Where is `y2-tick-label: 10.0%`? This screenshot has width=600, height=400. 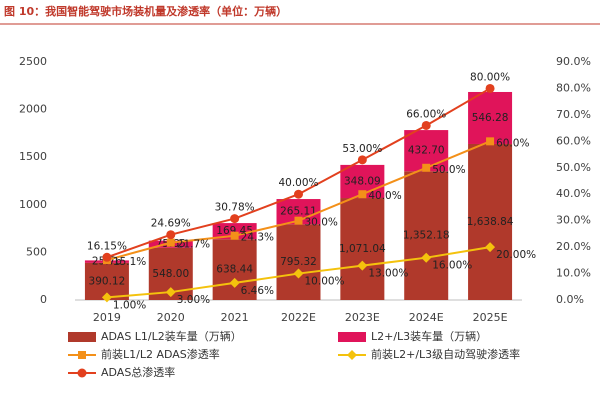
y2-tick-label: 10.0% is located at coordinates (573, 273).